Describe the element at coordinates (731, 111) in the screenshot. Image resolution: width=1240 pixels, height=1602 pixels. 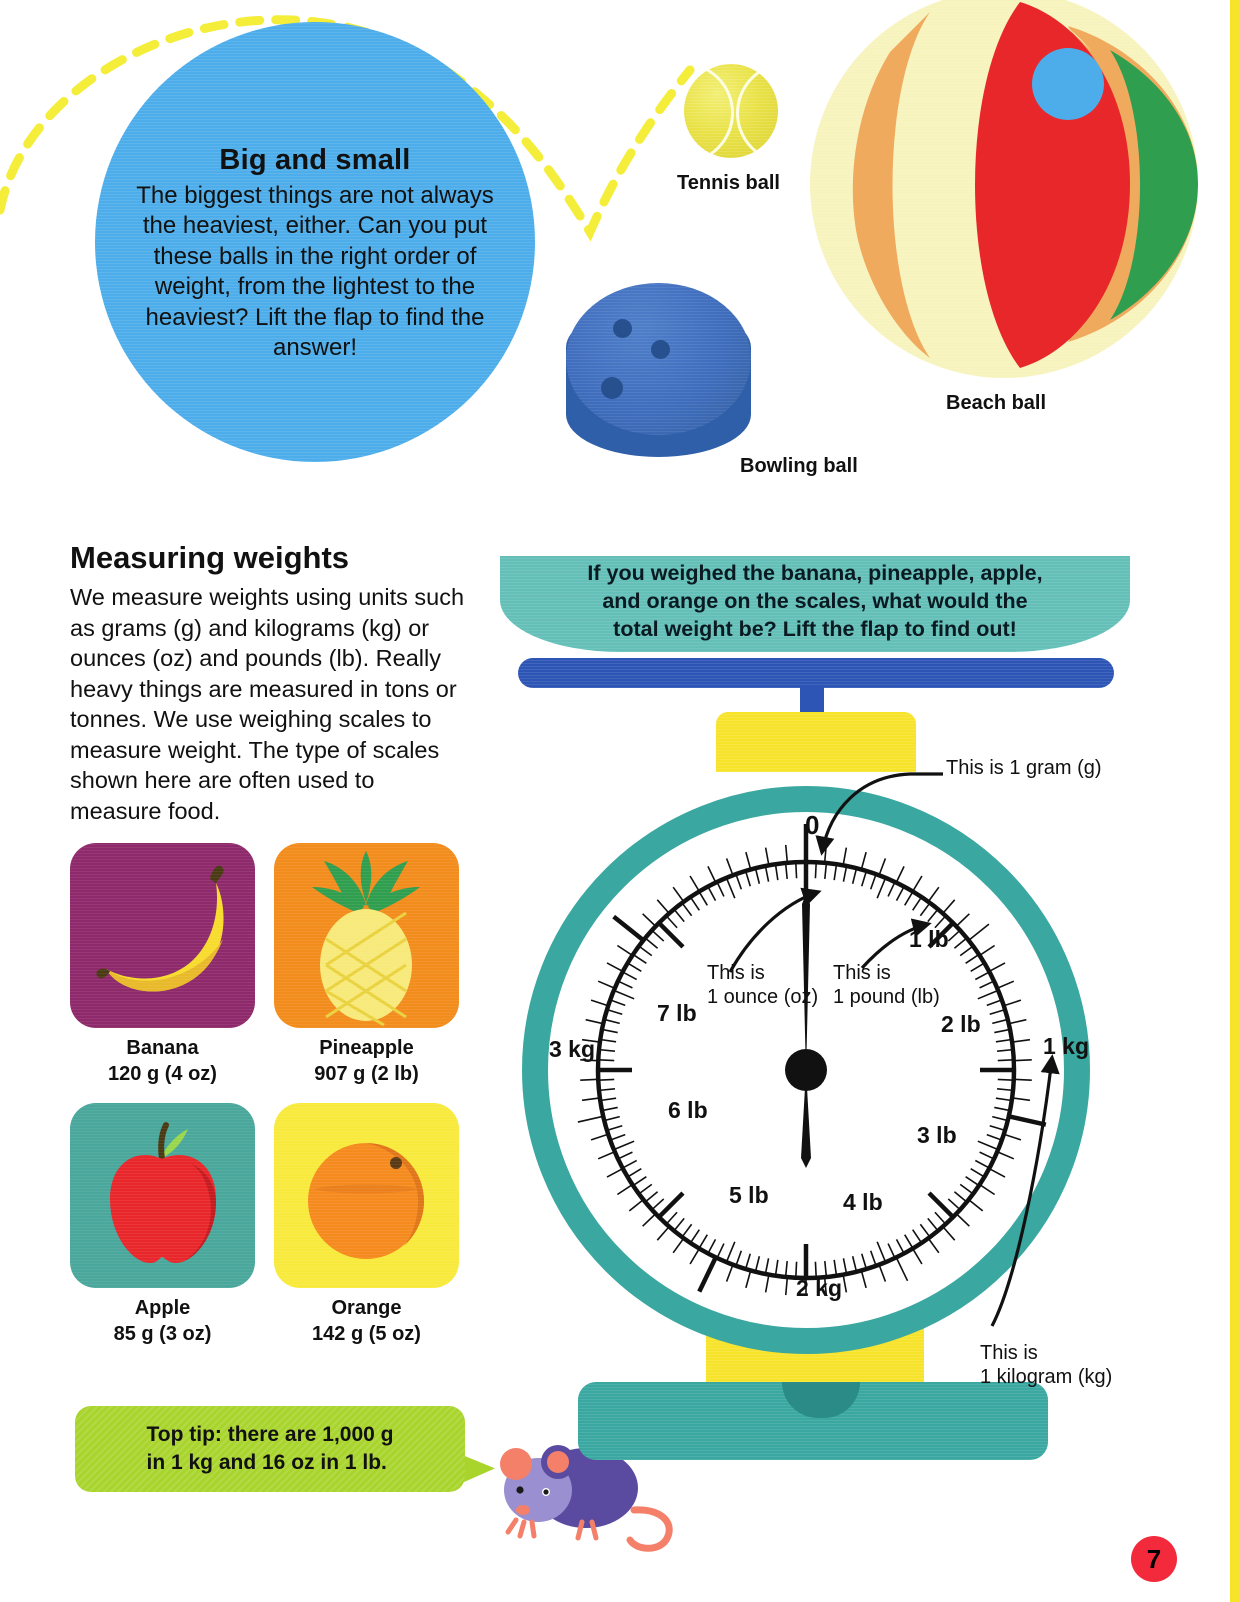
I see `tennis-ball-illustration` at that location.